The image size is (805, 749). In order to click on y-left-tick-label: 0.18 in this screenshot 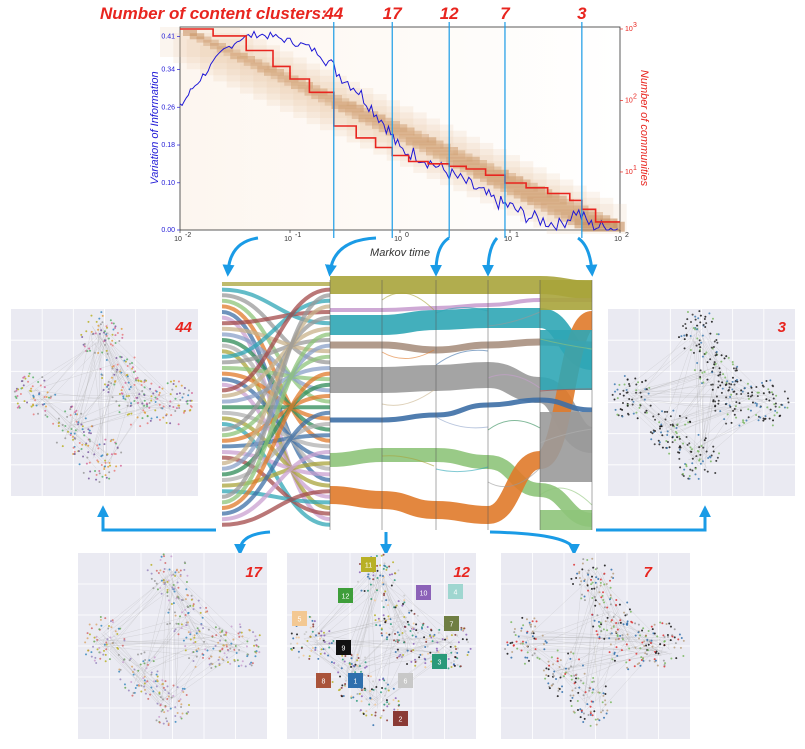, I will do `click(168, 145)`.